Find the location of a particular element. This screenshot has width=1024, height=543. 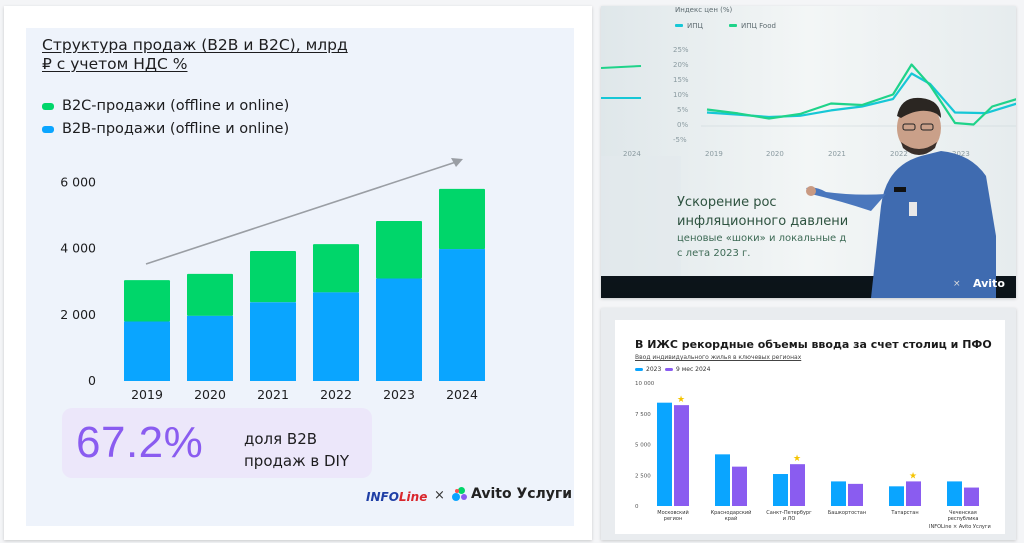

cpi-y-axis: 25% 20% 15% 10% 5% 0% -5% is located at coordinates (681, 95).